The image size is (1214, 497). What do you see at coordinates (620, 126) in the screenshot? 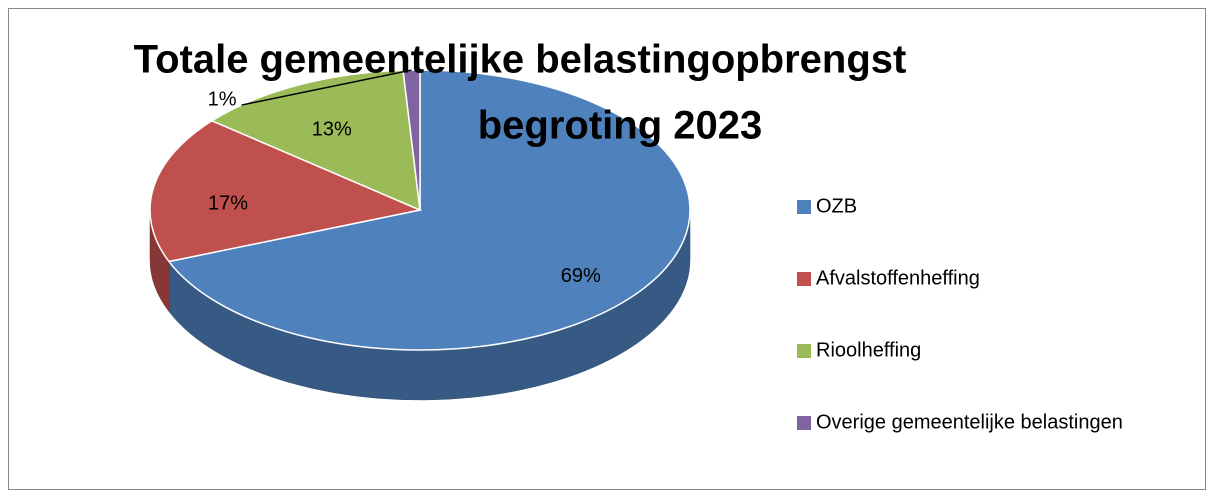
I see `chart-title: begroting 2023` at bounding box center [620, 126].